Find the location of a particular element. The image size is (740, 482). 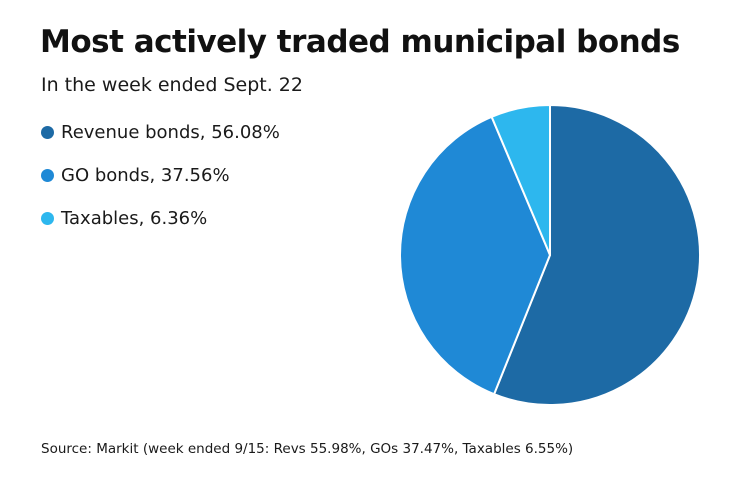

legend-swatch-go-bonds is located at coordinates (47, 175).